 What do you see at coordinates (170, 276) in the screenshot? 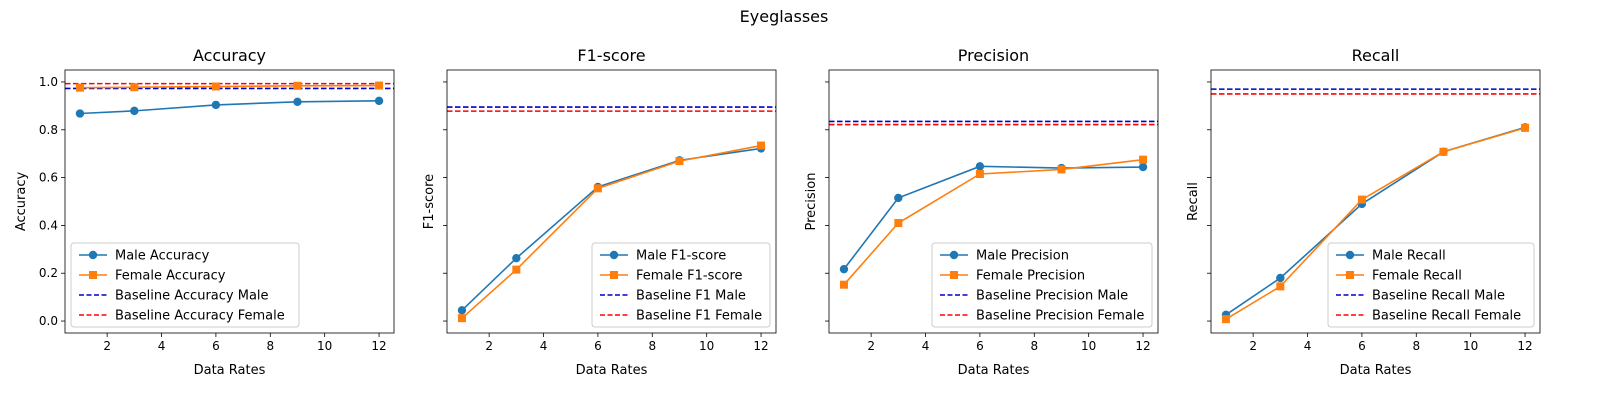
I see `legend-label: Female Accuracy` at bounding box center [170, 276].